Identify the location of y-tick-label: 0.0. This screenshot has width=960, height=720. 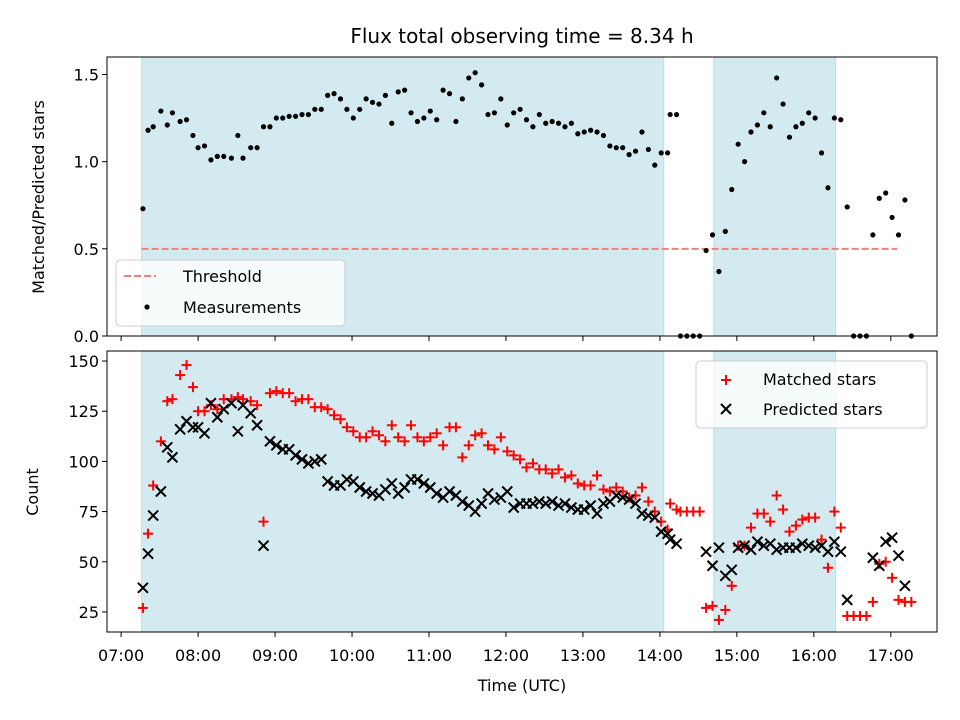
(86, 336).